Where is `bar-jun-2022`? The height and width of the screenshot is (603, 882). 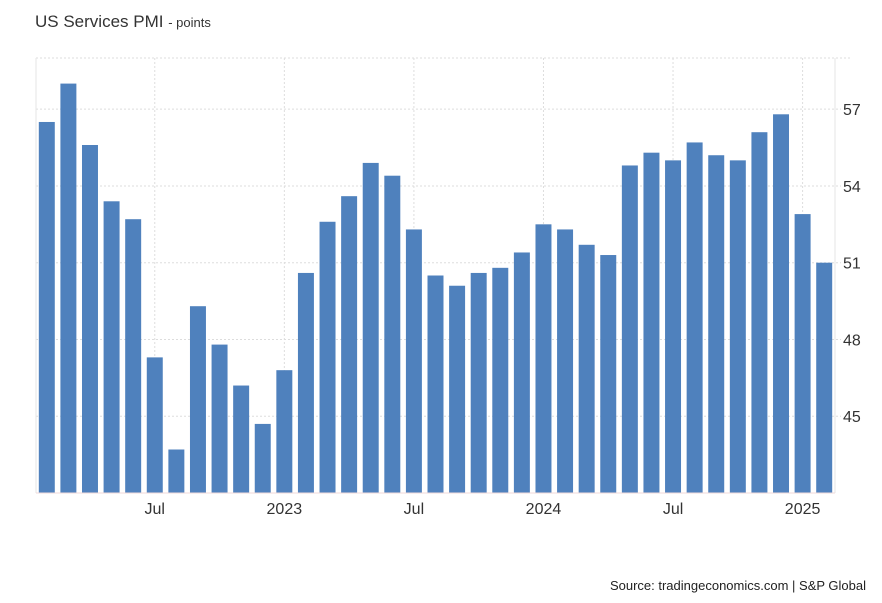
bar-jun-2022 is located at coordinates (133, 356).